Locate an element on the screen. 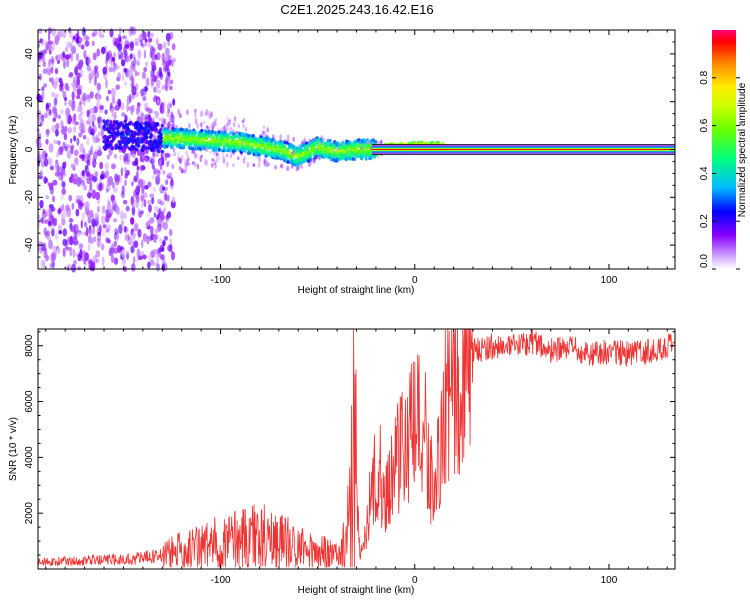 The image size is (750, 600). spectrogram-y-label: Frequency (Hz) is located at coordinates (13, 150).